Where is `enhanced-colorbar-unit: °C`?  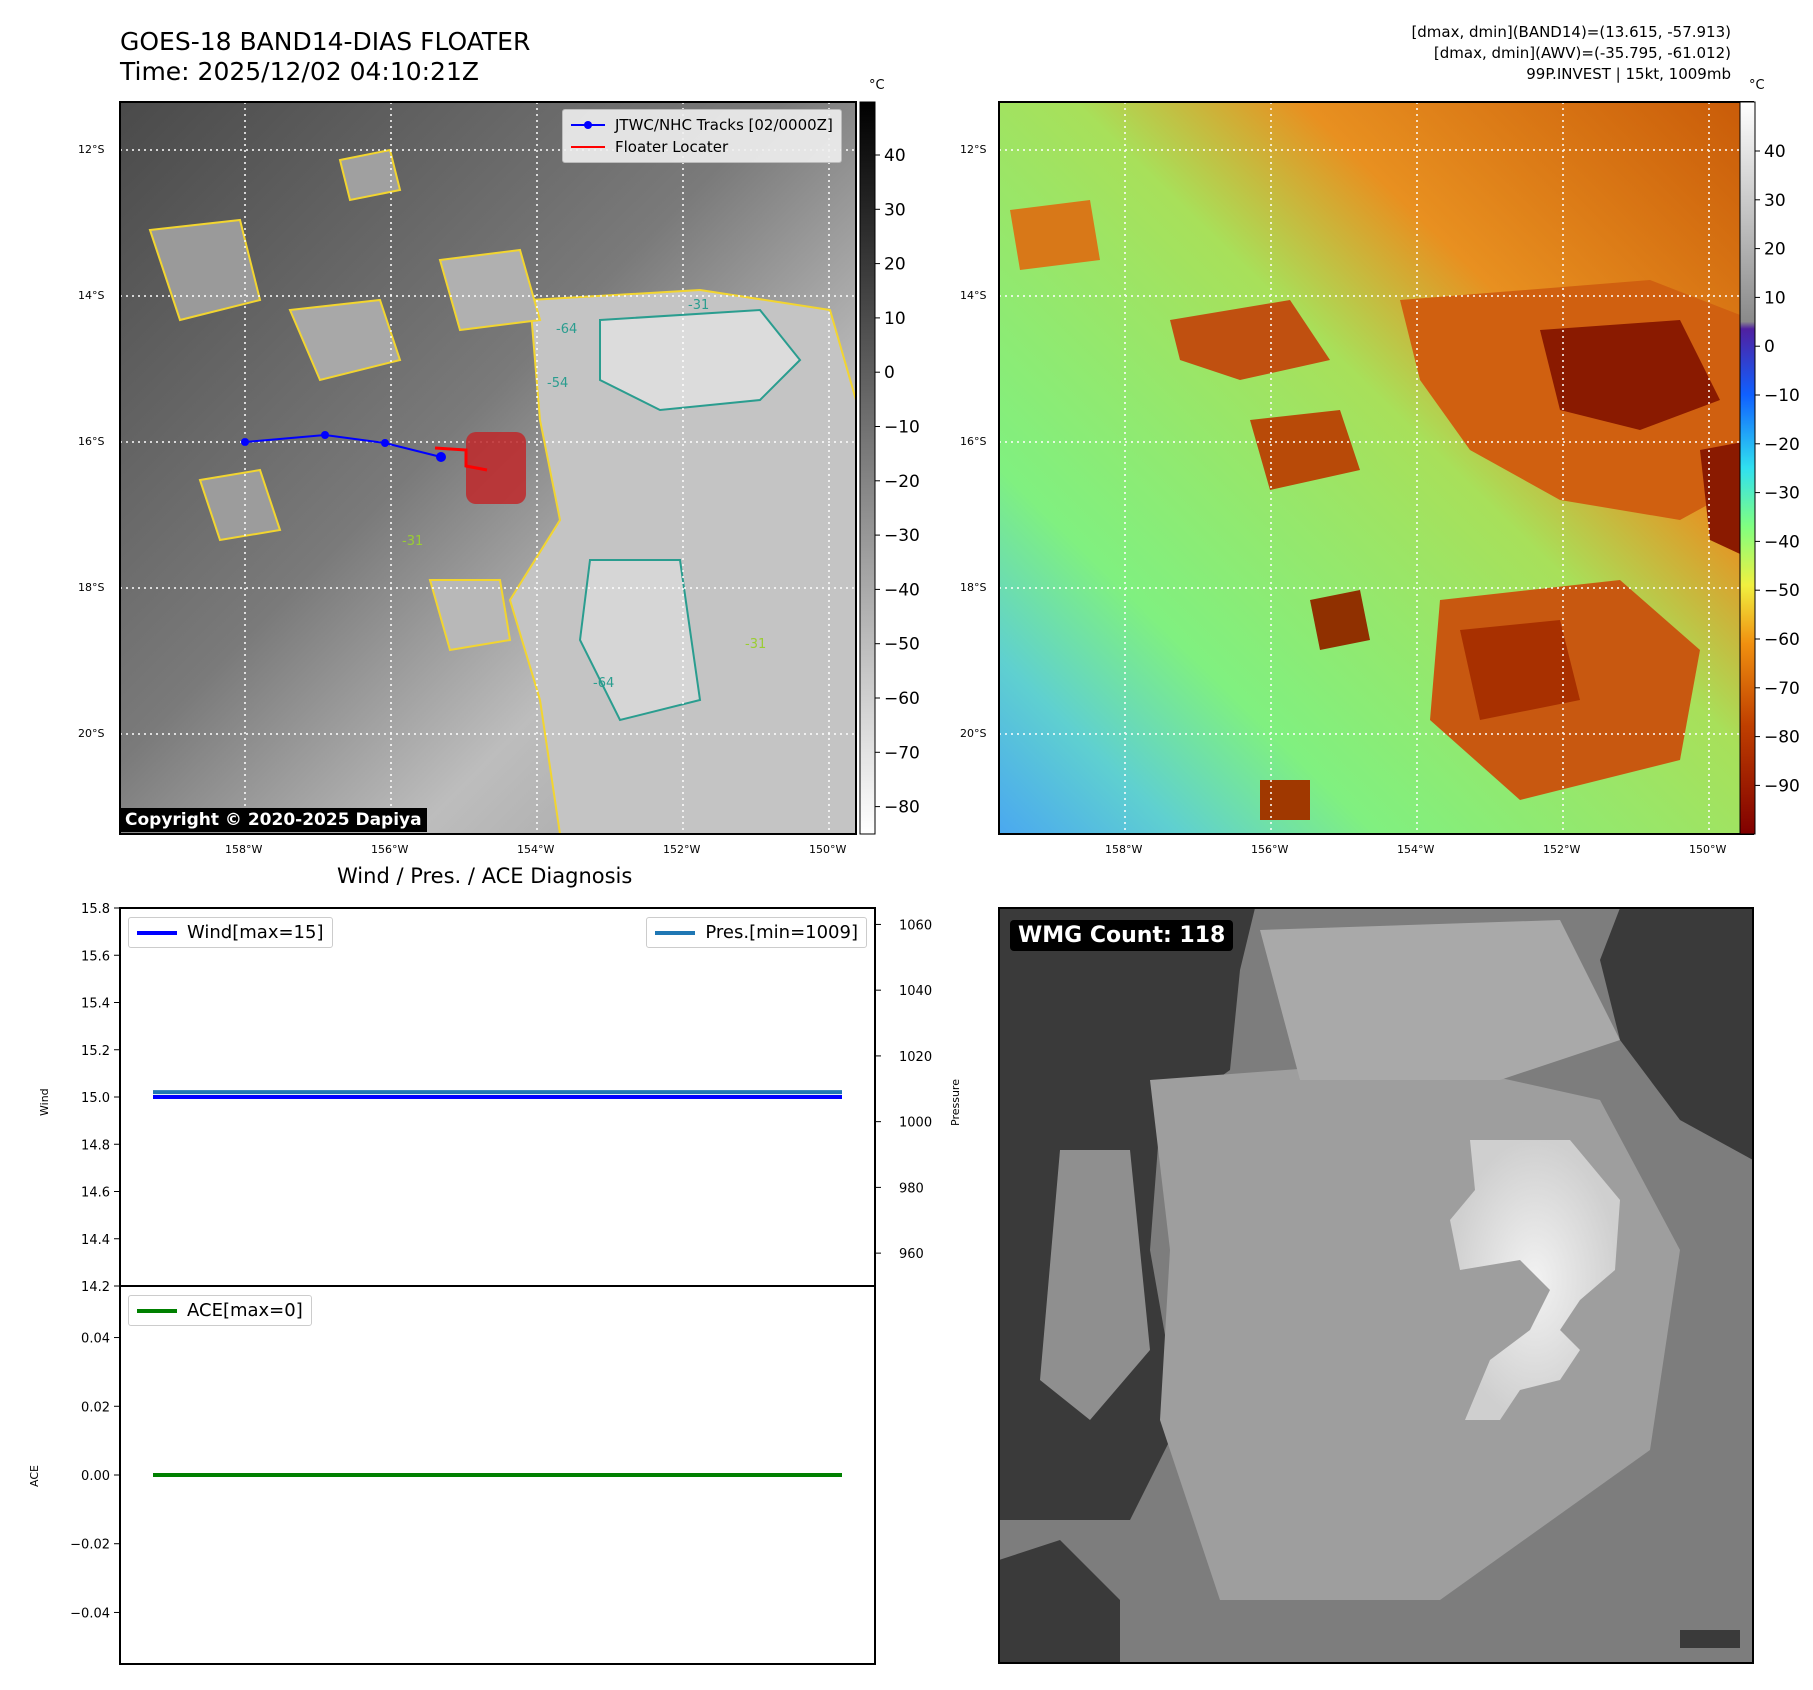 enhanced-colorbar-unit: °C is located at coordinates (1757, 85).